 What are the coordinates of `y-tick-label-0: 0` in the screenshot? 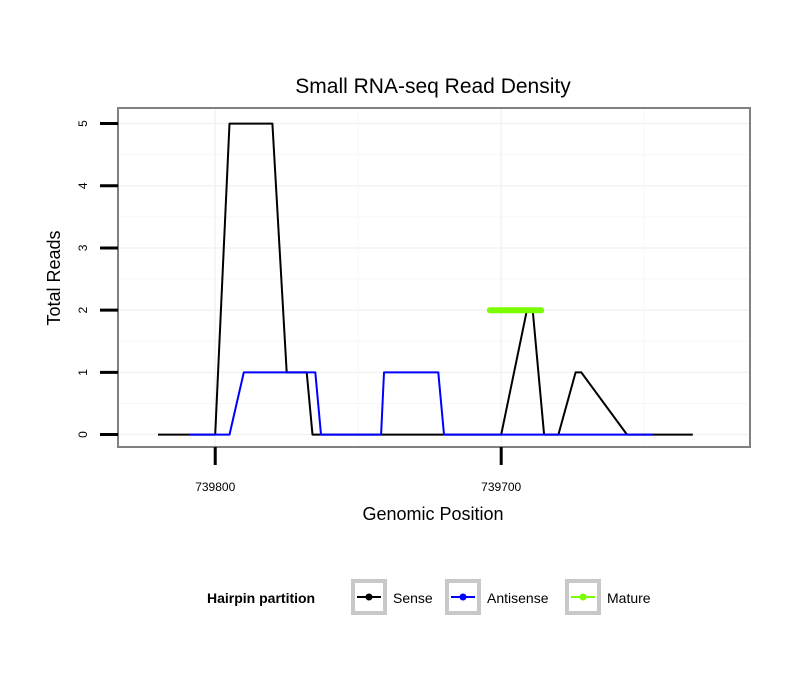 It's located at (83, 434).